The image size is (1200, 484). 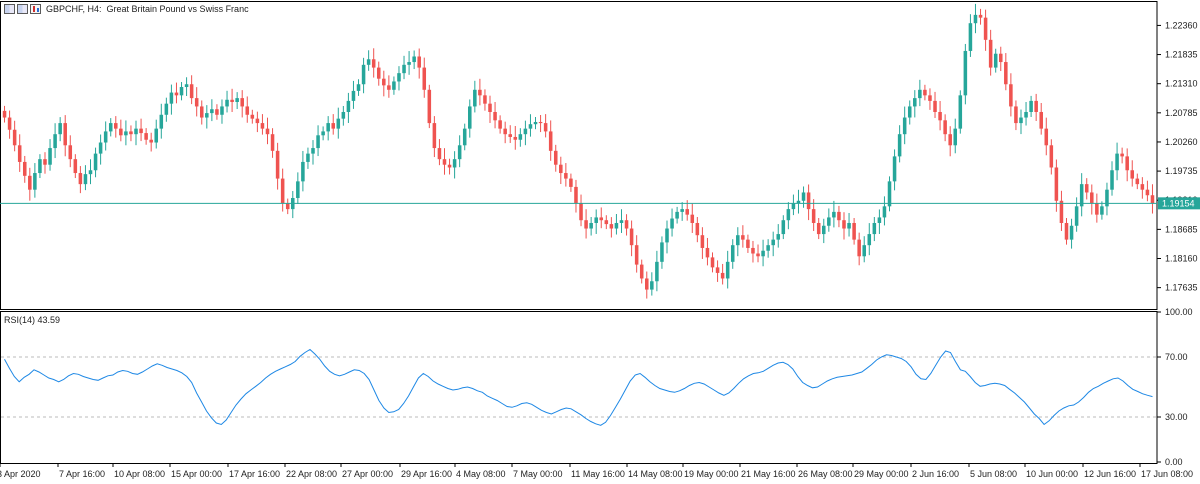 What do you see at coordinates (35, 9) in the screenshot?
I see `chart-bars-icon` at bounding box center [35, 9].